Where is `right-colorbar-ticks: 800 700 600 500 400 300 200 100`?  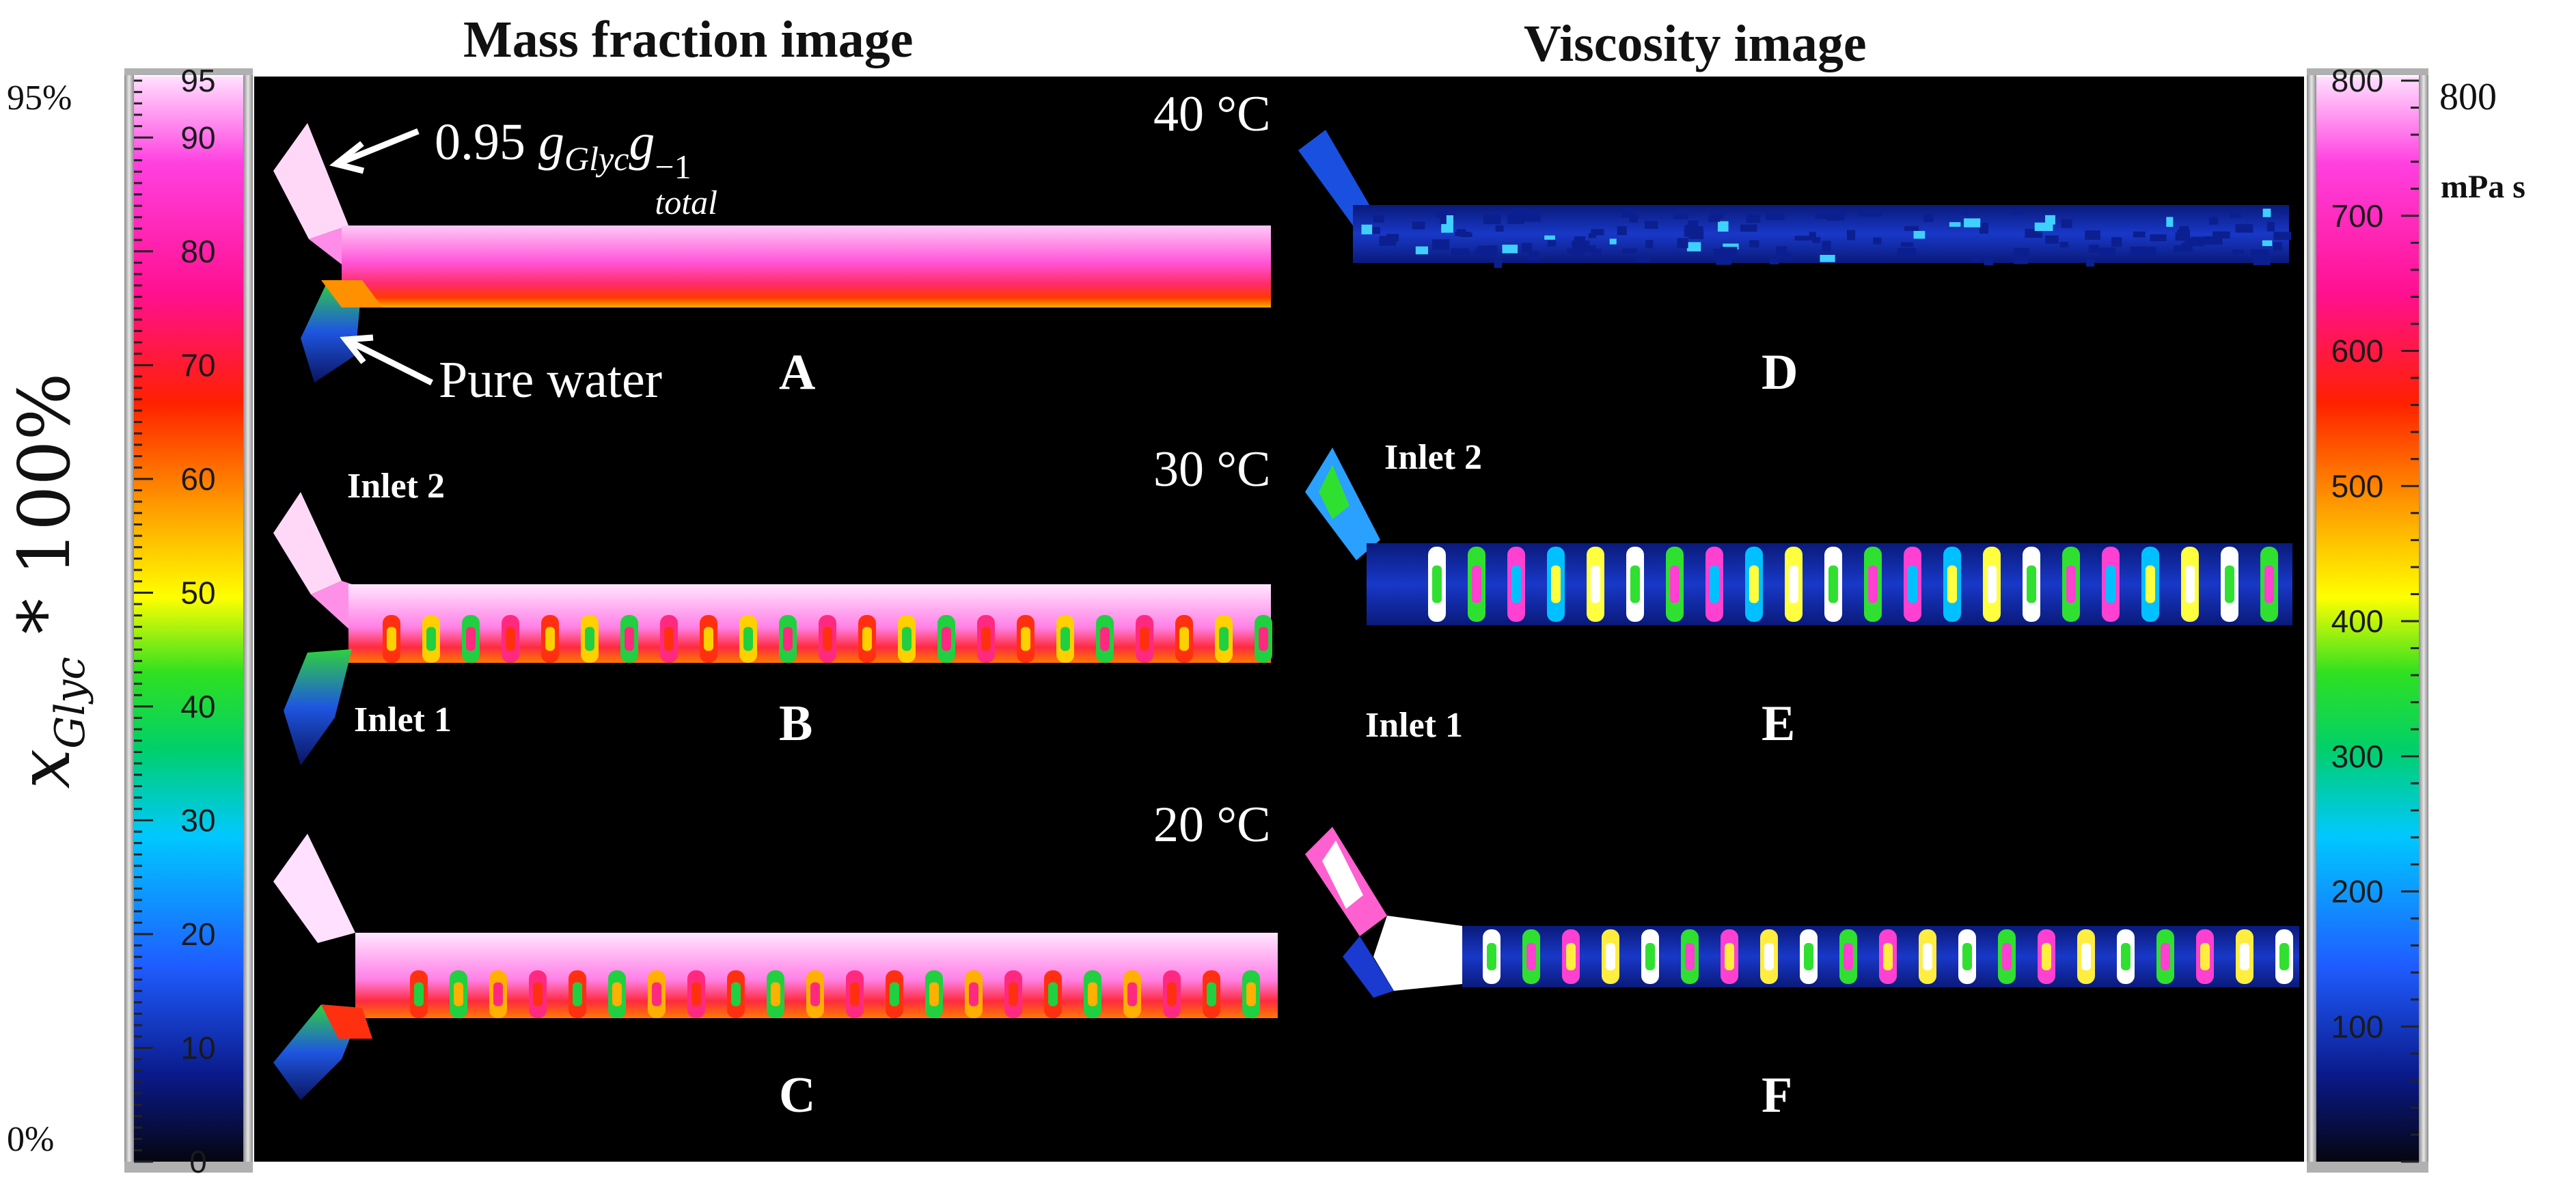
right-colorbar-ticks: 800 700 600 500 400 300 200 100 is located at coordinates (2375, 613).